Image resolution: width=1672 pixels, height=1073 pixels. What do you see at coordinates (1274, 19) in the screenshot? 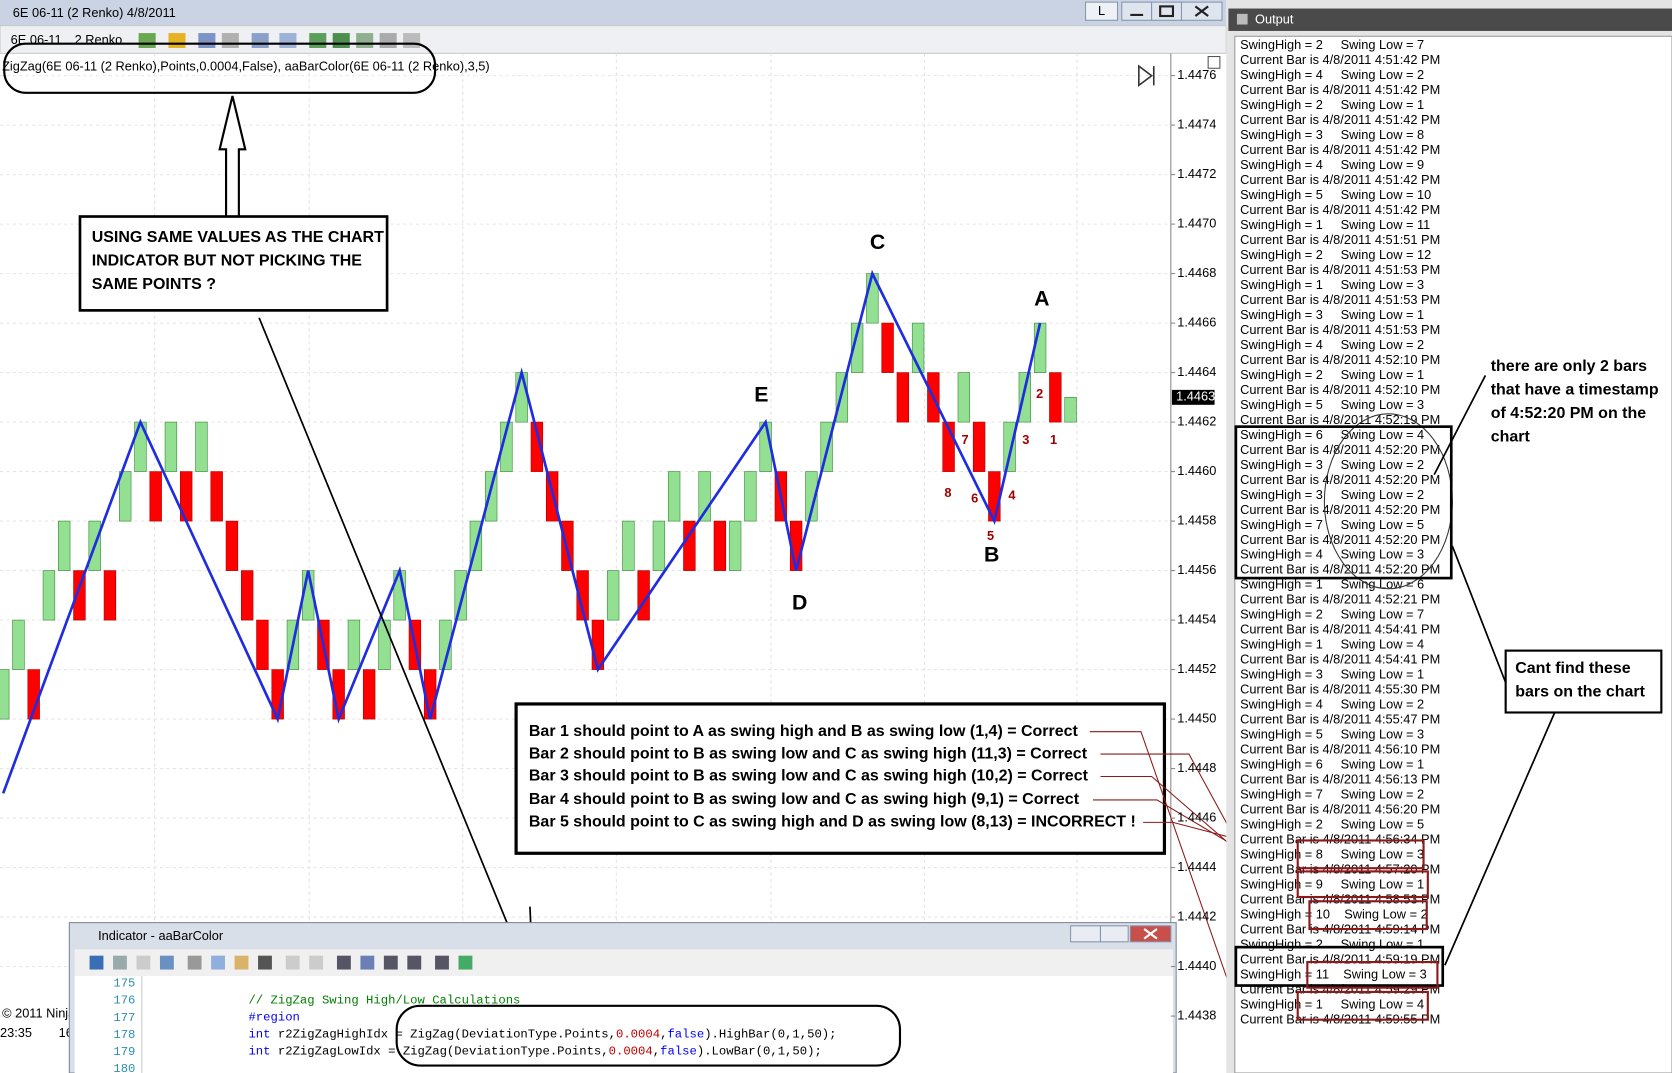
I see `output-title: Output` at bounding box center [1274, 19].